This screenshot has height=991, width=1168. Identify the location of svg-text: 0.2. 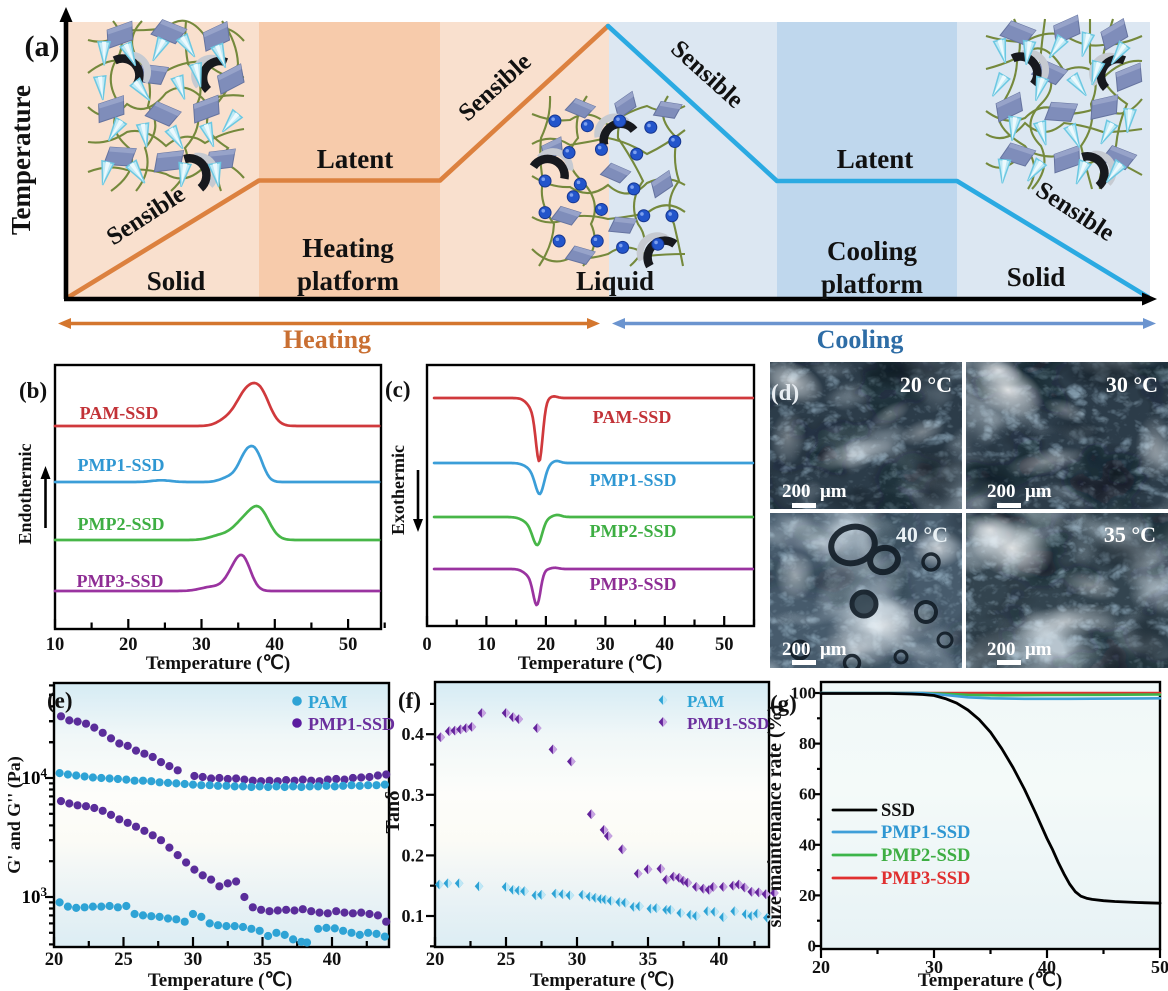
(413, 855).